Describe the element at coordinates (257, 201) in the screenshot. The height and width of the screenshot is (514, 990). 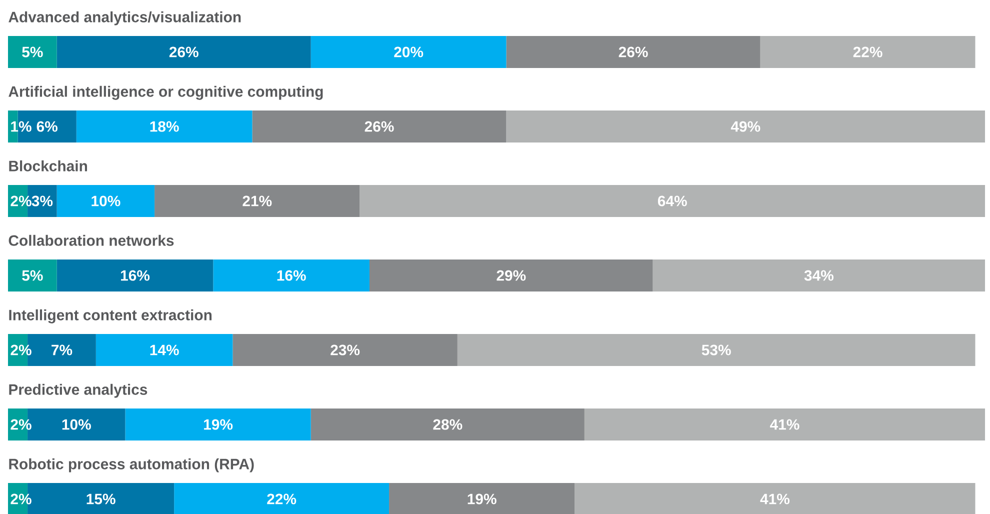
I see `data-label: 21%` at that location.